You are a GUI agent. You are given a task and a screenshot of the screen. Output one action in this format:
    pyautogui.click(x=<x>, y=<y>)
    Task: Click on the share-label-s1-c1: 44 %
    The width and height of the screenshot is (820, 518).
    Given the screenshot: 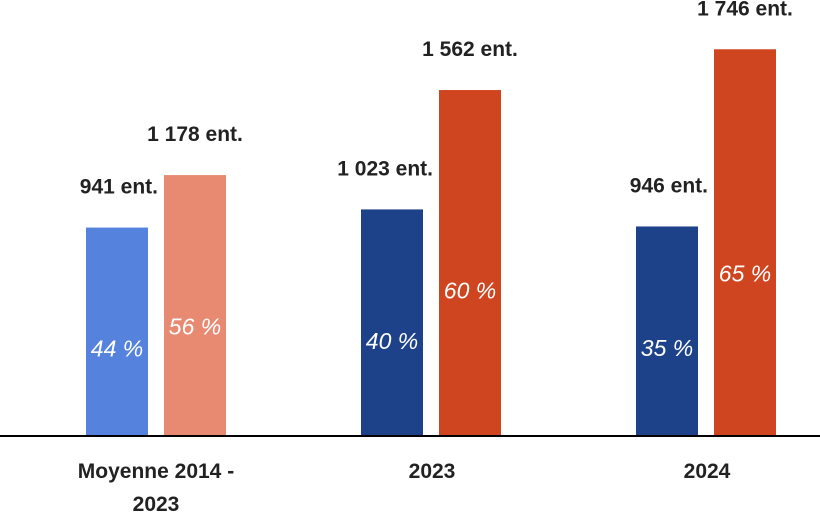 What is the action you would take?
    pyautogui.click(x=117, y=348)
    